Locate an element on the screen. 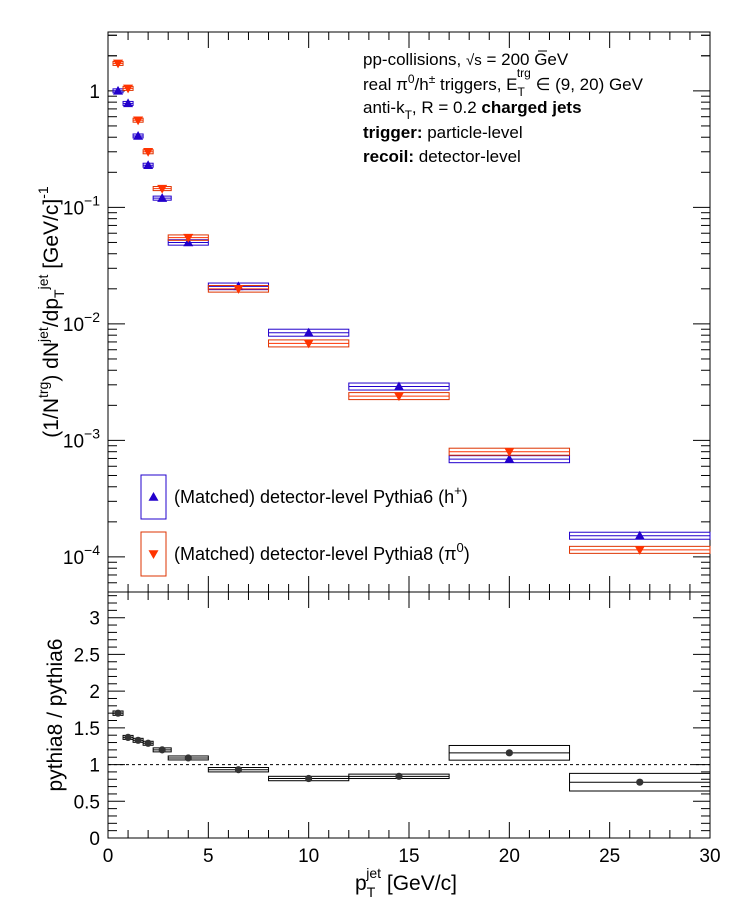 Image resolution: width=748 pixels, height=924 pixels. legend-pythia6-marker is located at coordinates (153, 496).